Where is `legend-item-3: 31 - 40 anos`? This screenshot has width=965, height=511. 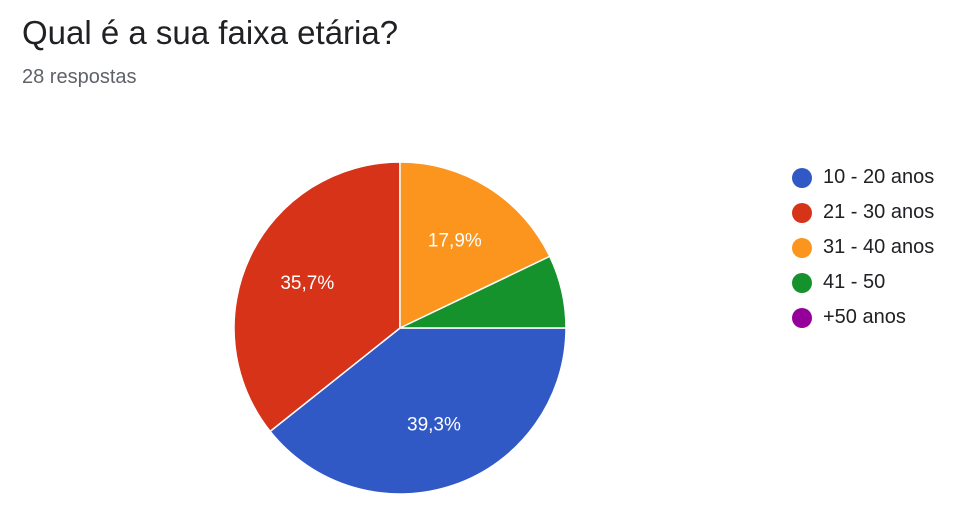
legend-item-3: 31 - 40 anos is located at coordinates (863, 247).